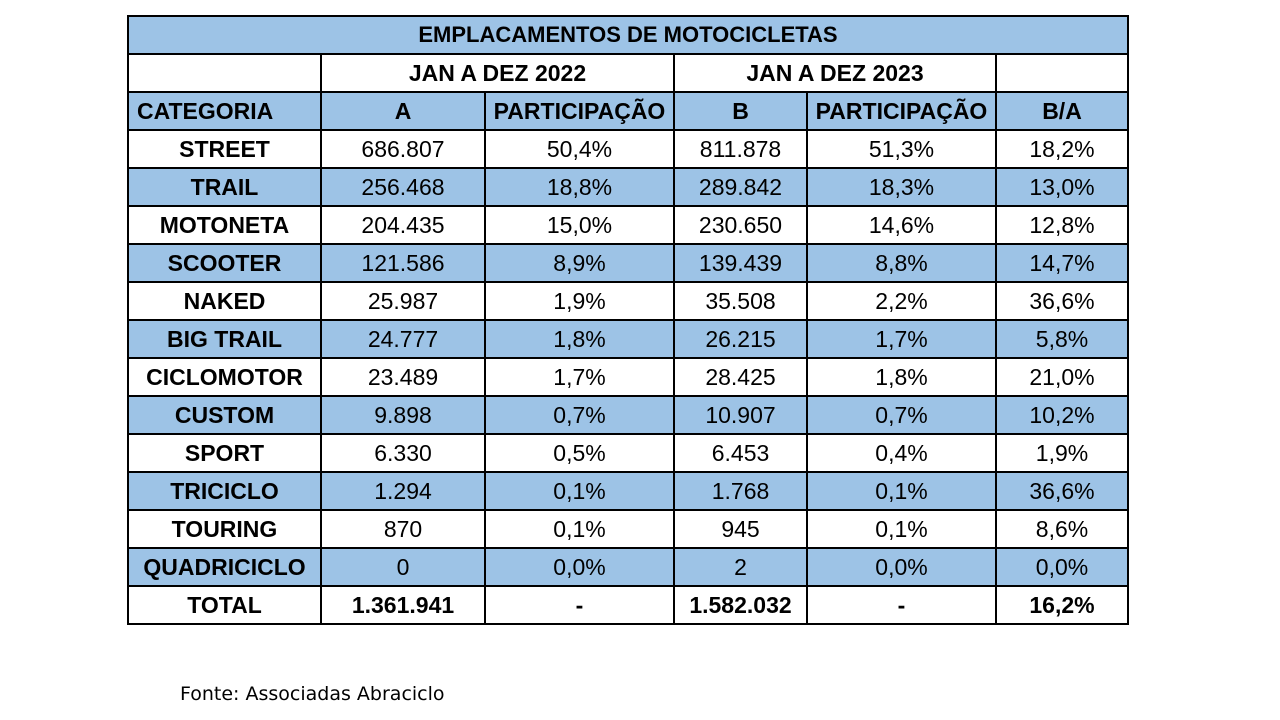 The width and height of the screenshot is (1280, 720). I want to click on table-row: MOTONETA 204.435 15,0% 230.650 14,6% 12,8%, so click(628, 225).